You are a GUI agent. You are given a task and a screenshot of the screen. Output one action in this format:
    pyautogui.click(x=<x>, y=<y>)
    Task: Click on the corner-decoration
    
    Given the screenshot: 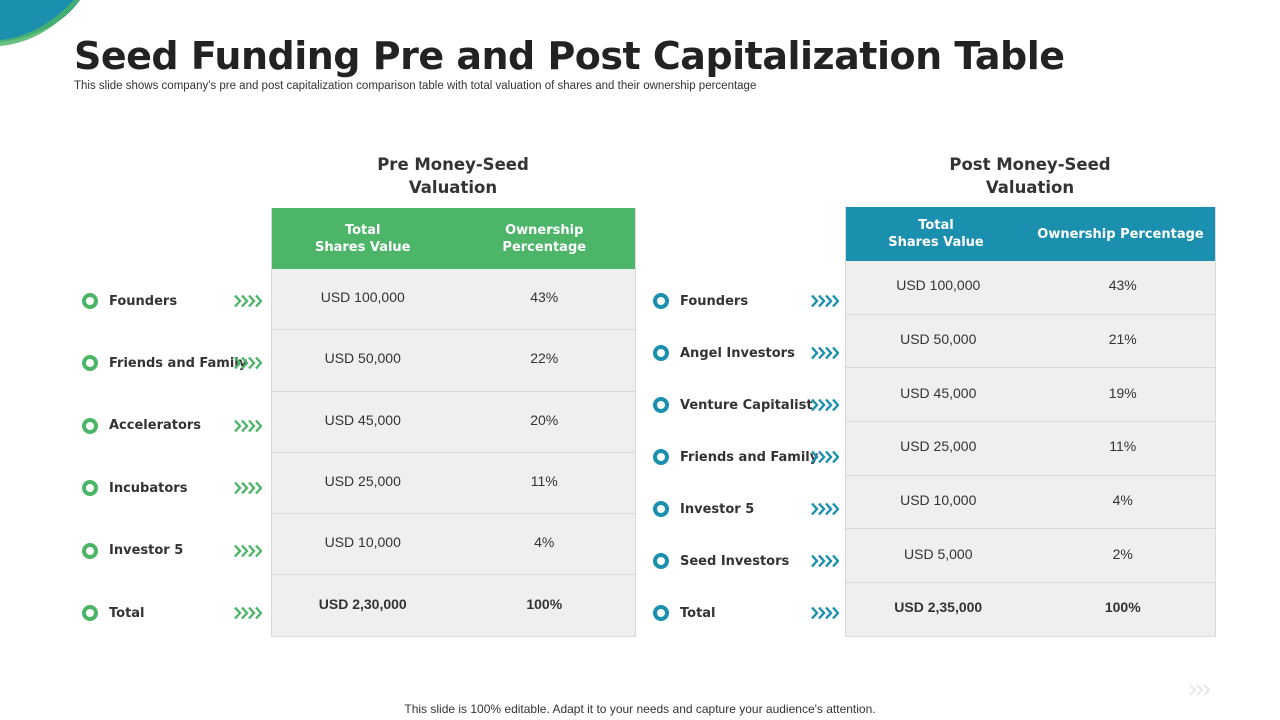 What is the action you would take?
    pyautogui.click(x=40, y=23)
    